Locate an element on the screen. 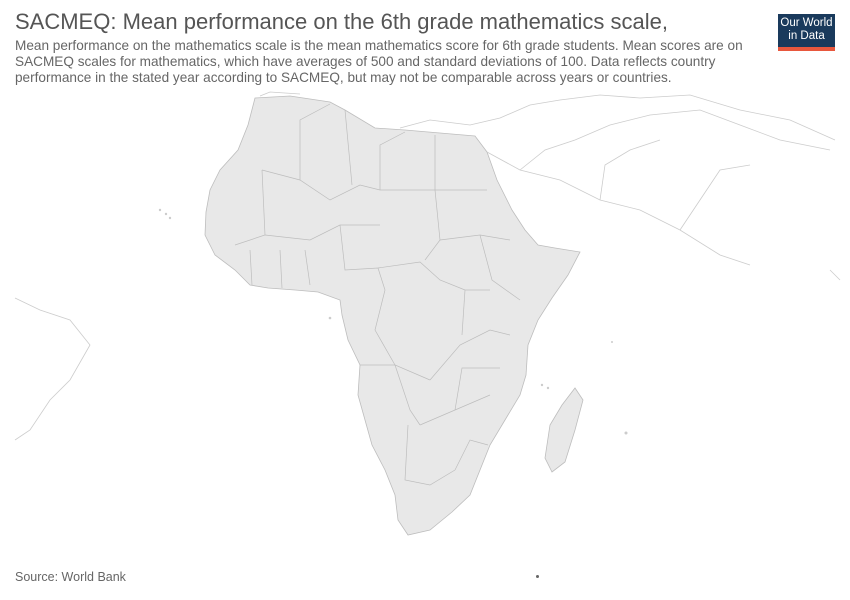 The width and height of the screenshot is (850, 600). logo-line-1: Our World is located at coordinates (806, 23).